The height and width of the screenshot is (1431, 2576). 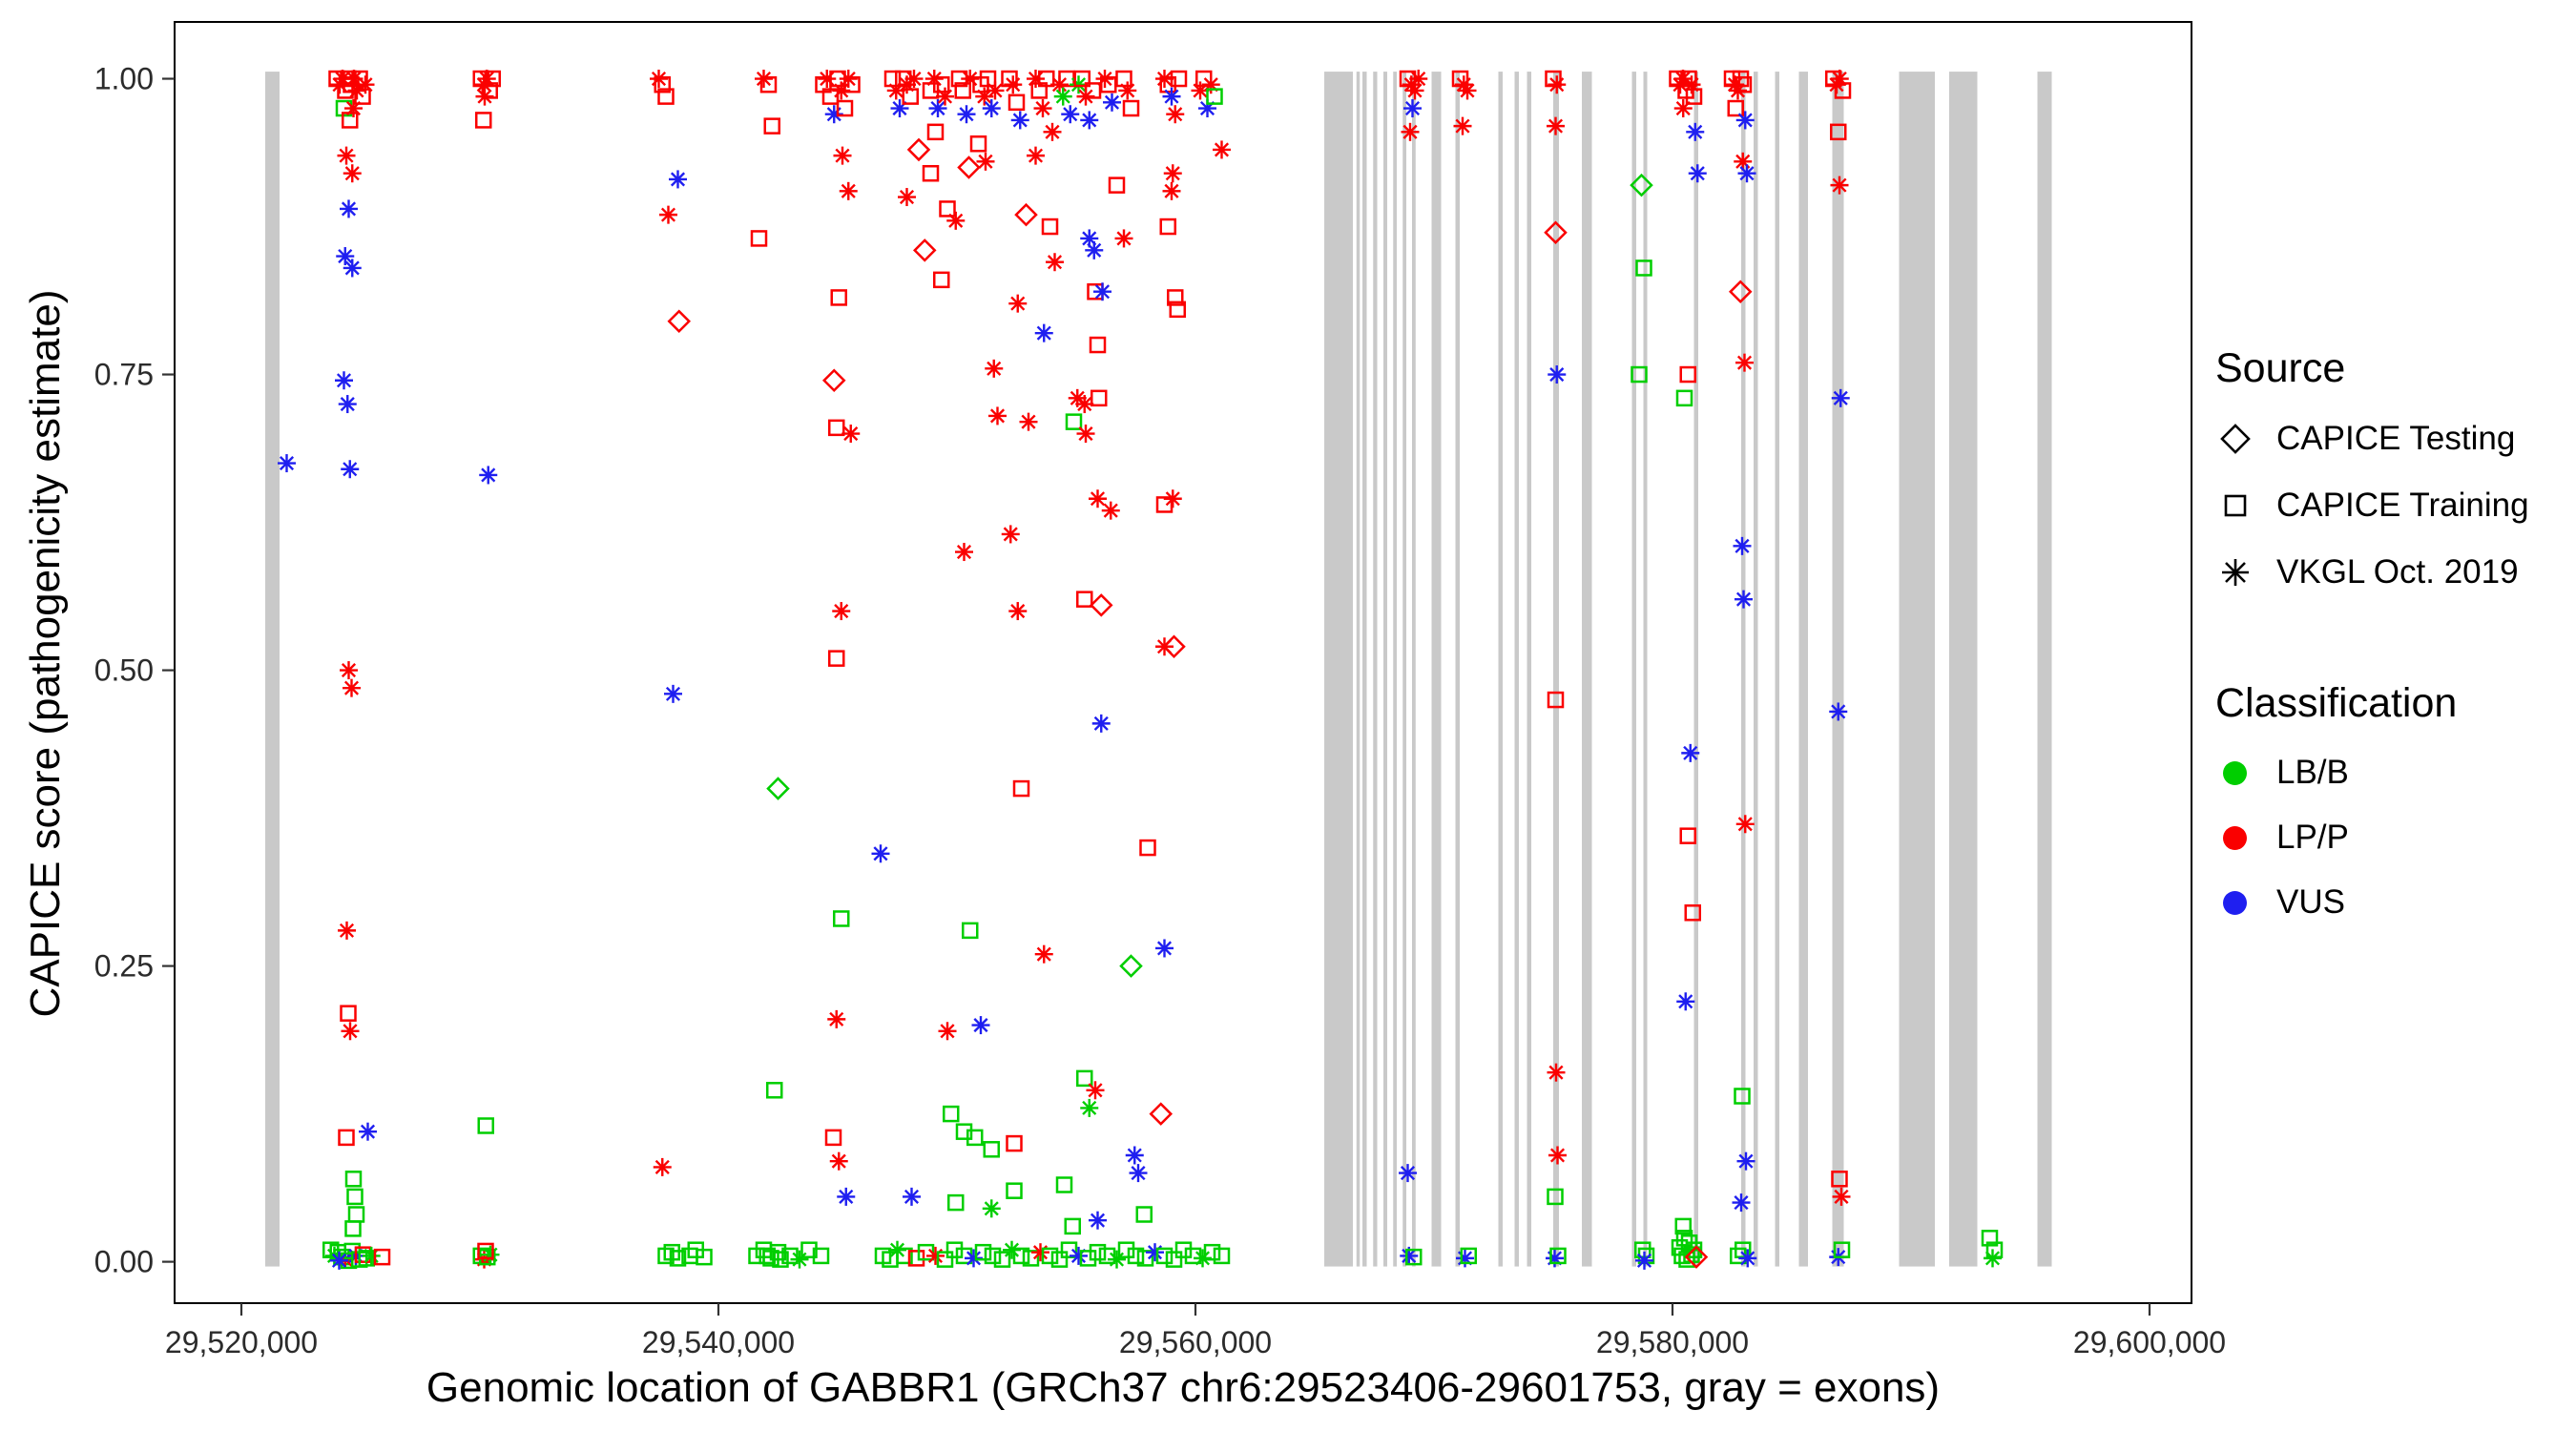 I want to click on square-icon, so click(x=2235, y=505).